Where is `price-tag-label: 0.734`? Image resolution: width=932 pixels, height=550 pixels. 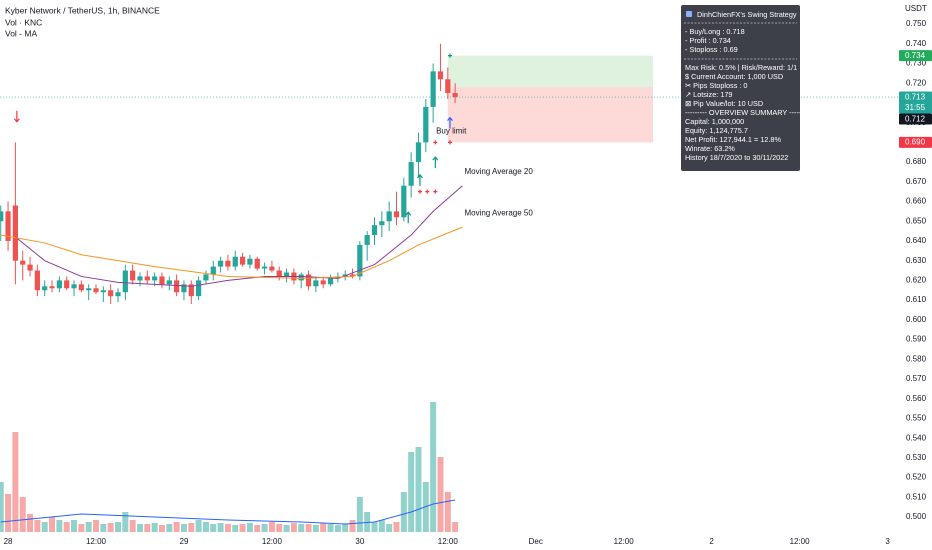 price-tag-label: 0.734 is located at coordinates (915, 55).